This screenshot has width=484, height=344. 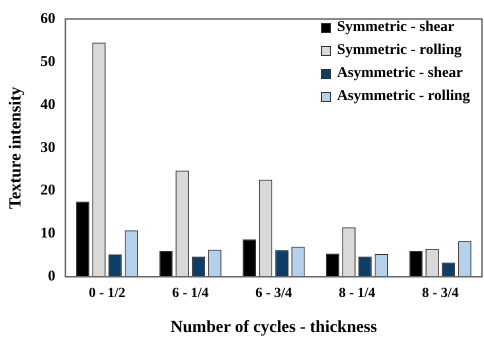 What do you see at coordinates (399, 50) in the screenshot?
I see `legend-label: Symmetric - rolling` at bounding box center [399, 50].